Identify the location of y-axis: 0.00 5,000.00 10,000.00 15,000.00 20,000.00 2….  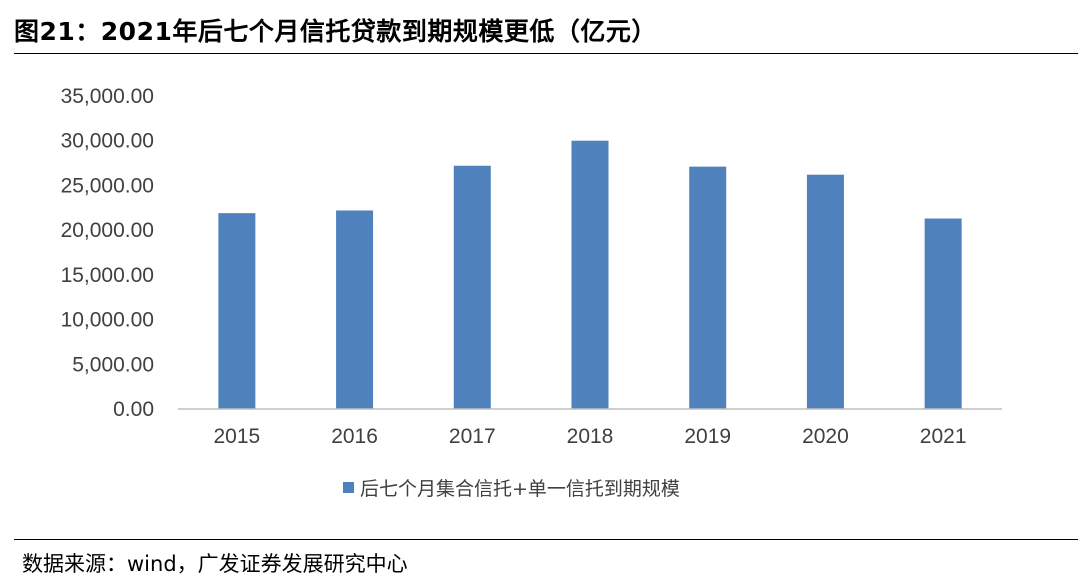
(107, 253).